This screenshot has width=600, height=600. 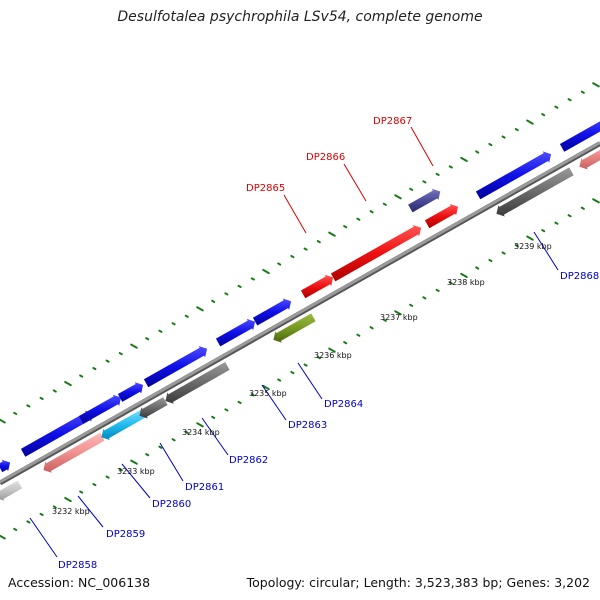 I want to click on gene-label-dp2865: DP2865, so click(x=265, y=188).